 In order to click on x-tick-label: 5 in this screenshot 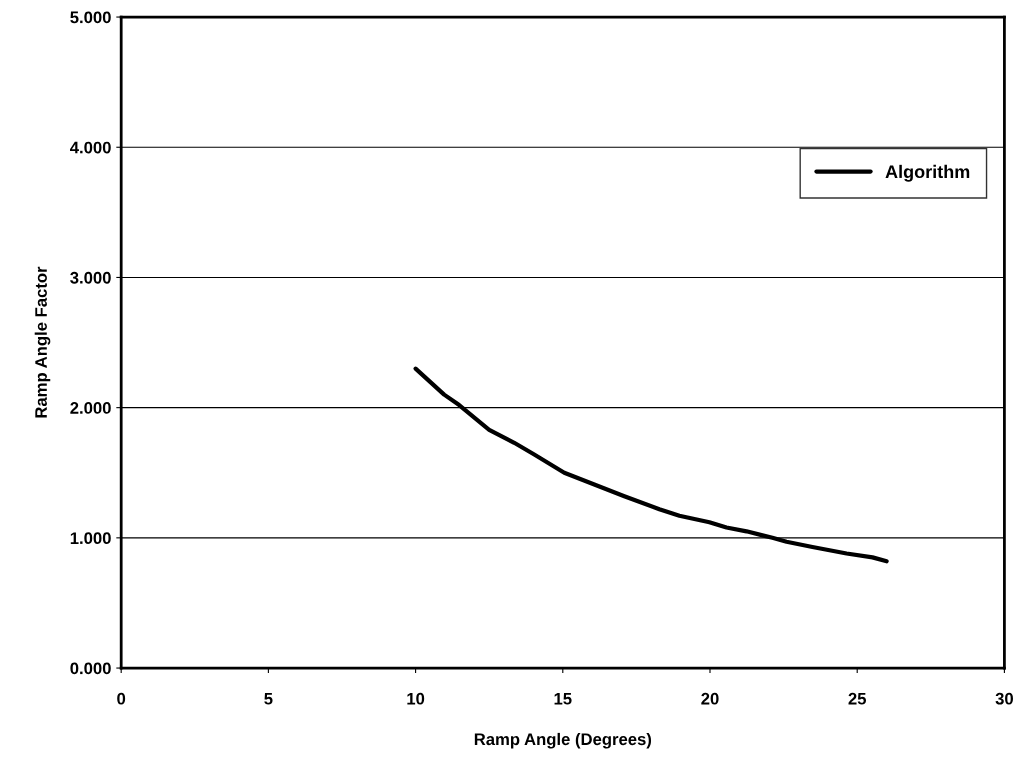, I will do `click(268, 698)`.